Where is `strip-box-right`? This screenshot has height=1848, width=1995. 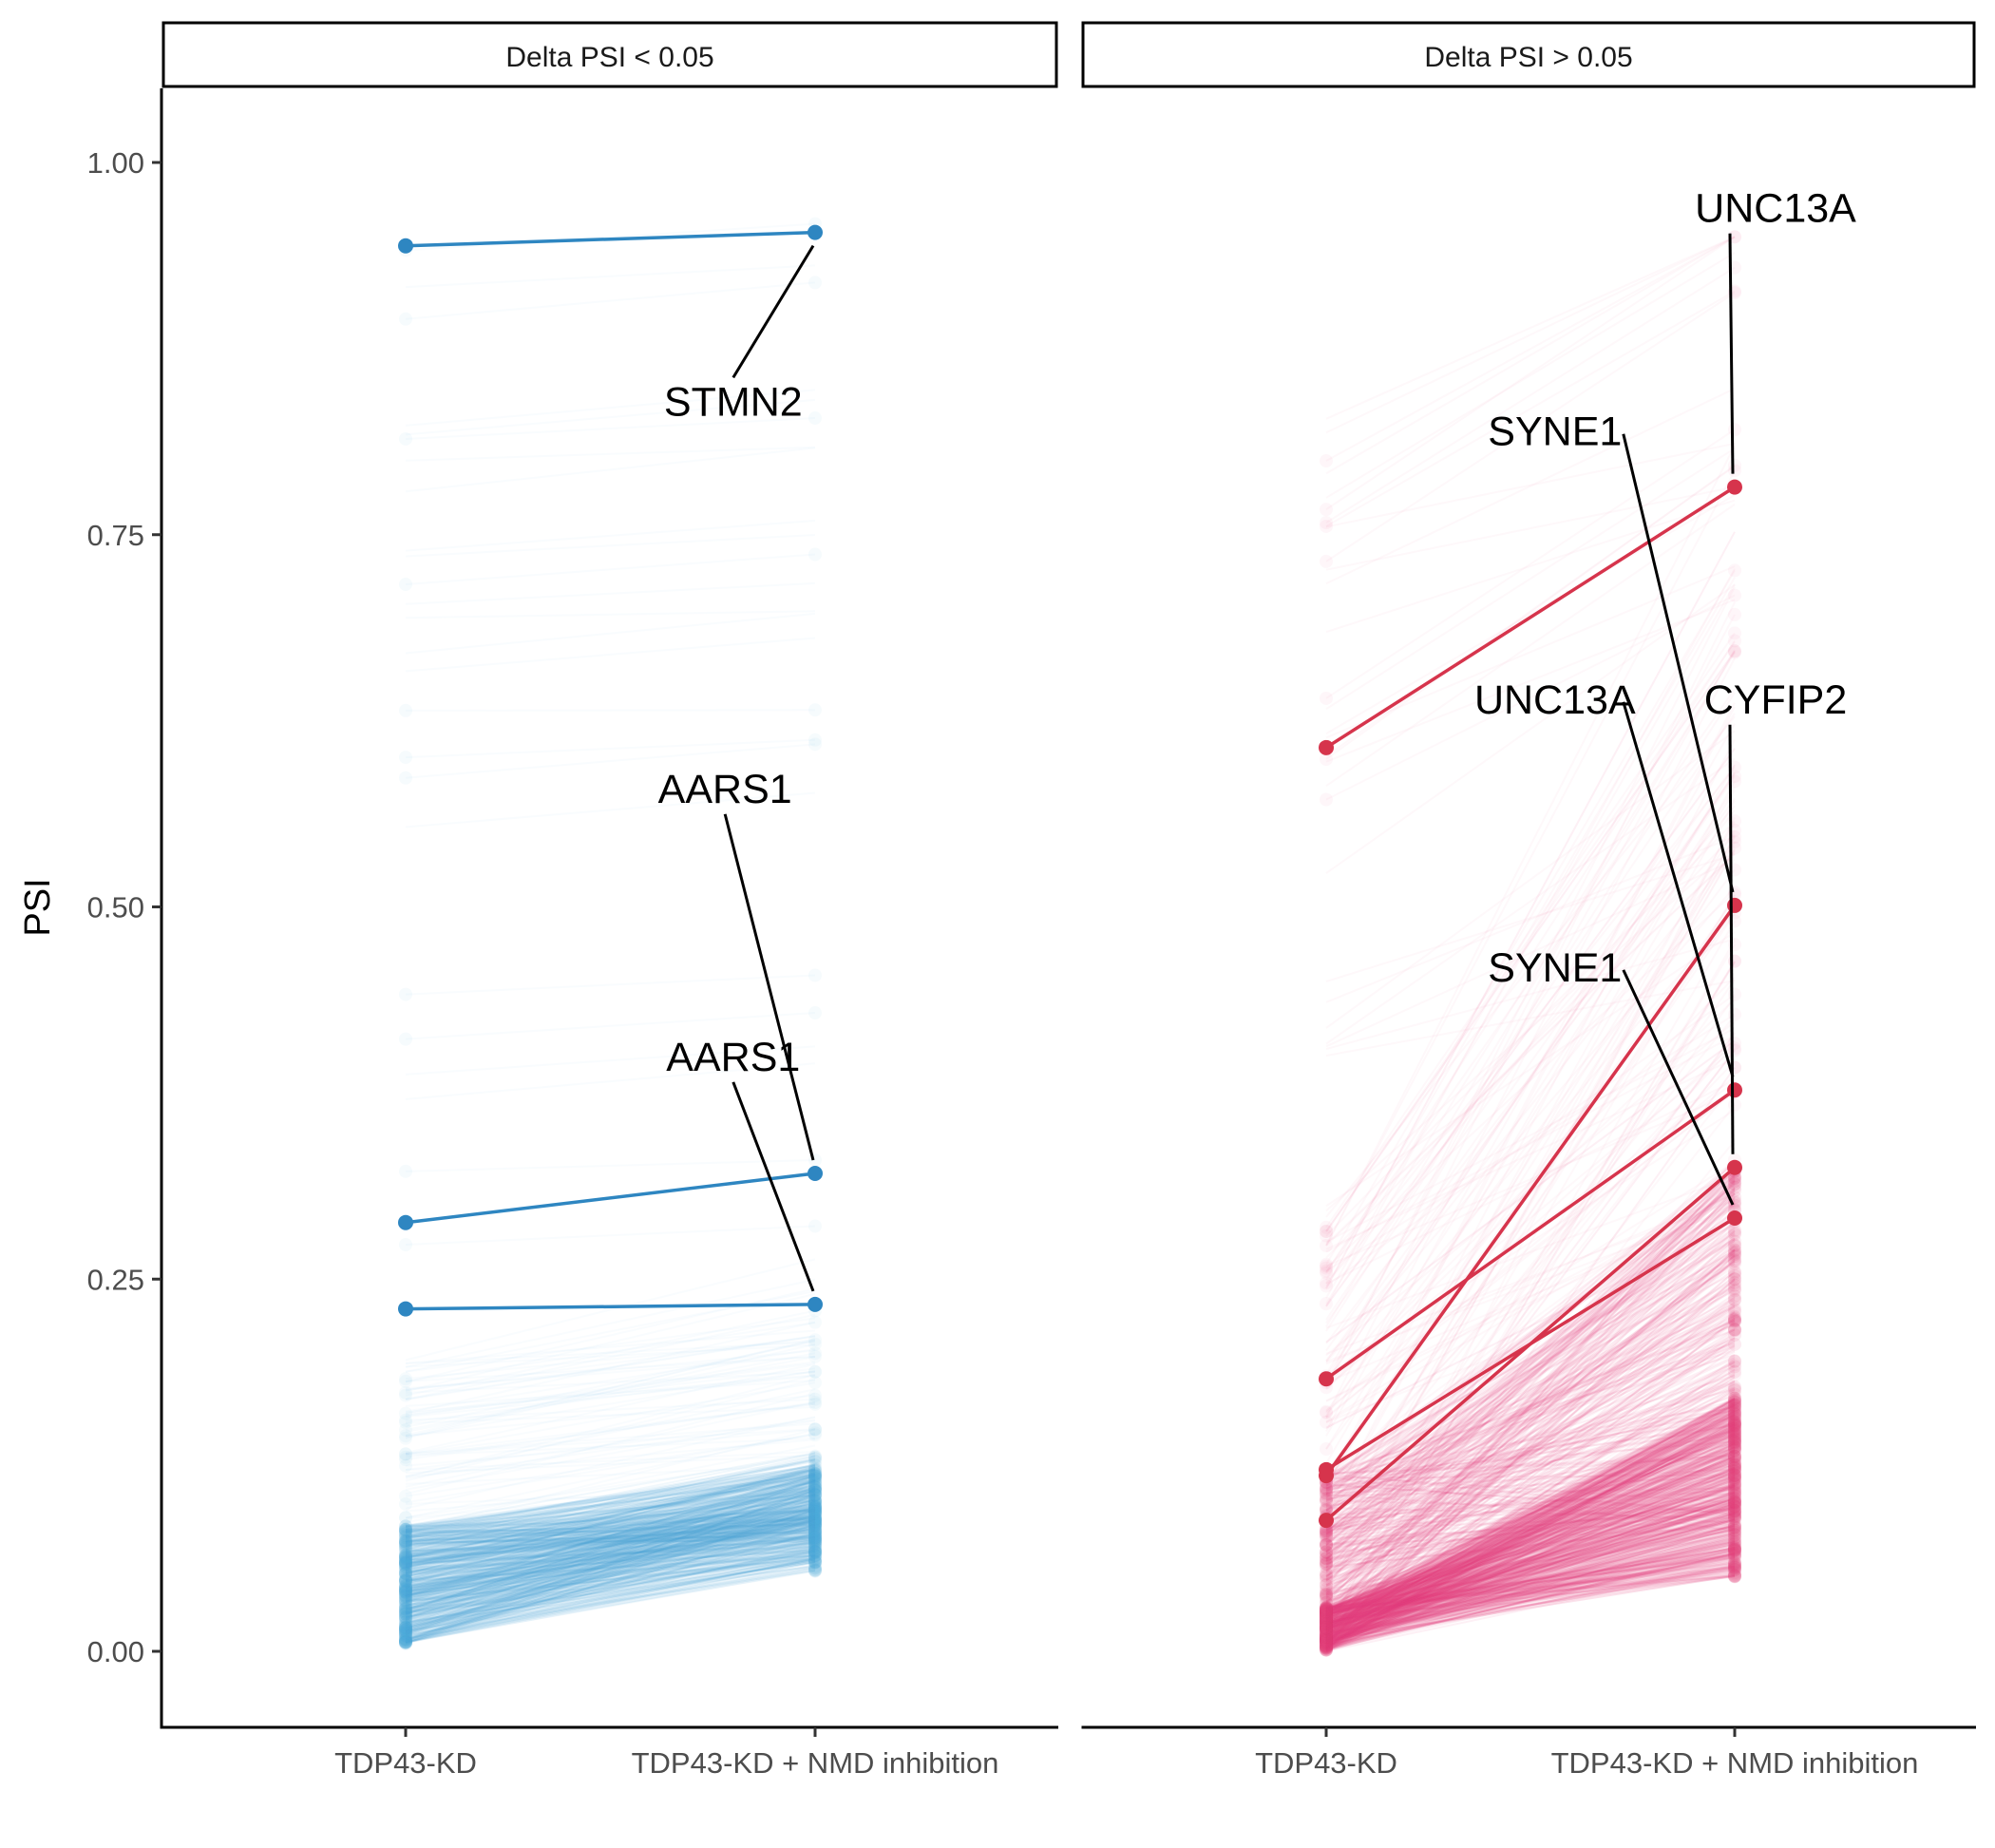
strip-box-right is located at coordinates (1528, 55).